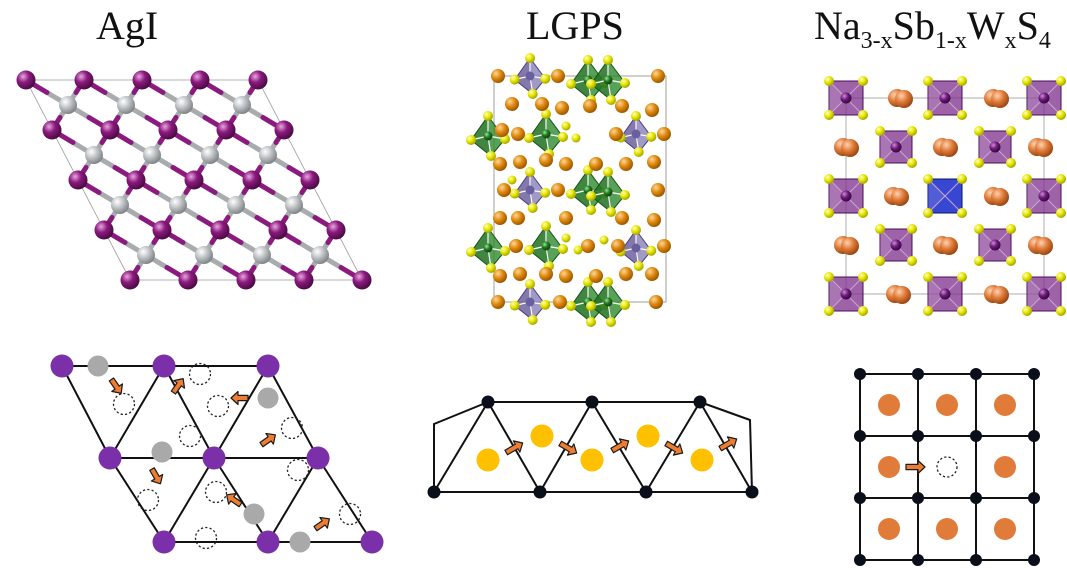 The image size is (1067, 568). Describe the element at coordinates (593, 447) in the screenshot. I see `lgps-schematic` at that location.